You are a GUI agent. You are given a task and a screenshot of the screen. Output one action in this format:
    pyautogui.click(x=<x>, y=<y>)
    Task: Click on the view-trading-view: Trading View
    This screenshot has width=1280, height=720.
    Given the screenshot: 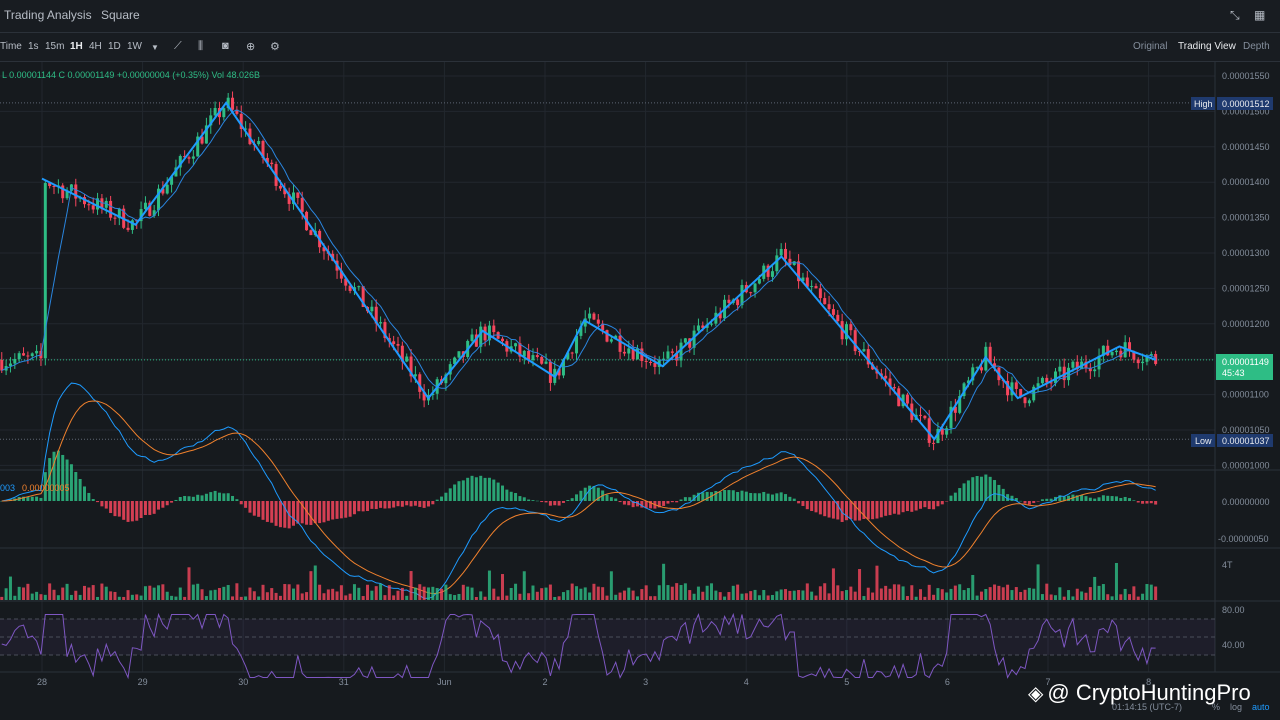 What is the action you would take?
    pyautogui.click(x=1207, y=46)
    